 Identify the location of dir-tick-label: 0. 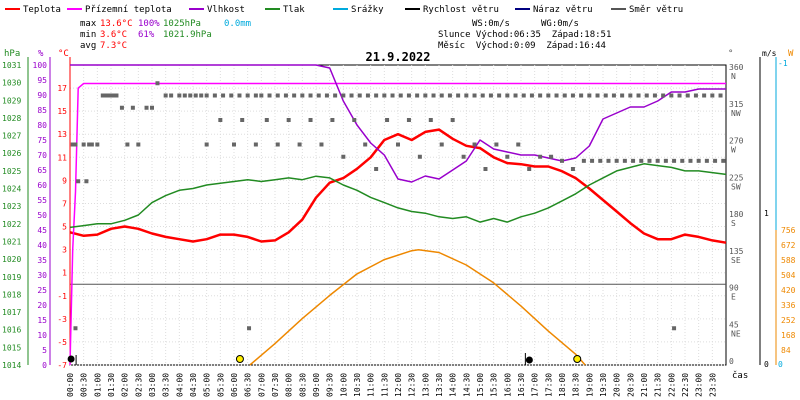
(731, 361).